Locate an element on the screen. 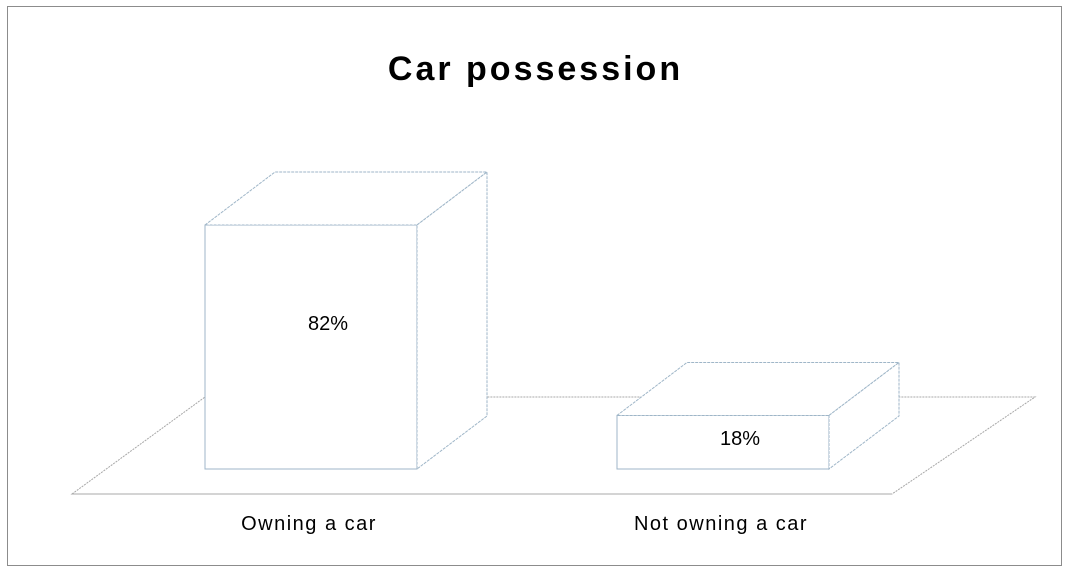 The height and width of the screenshot is (571, 1071). data-label: 82% is located at coordinates (328, 324).